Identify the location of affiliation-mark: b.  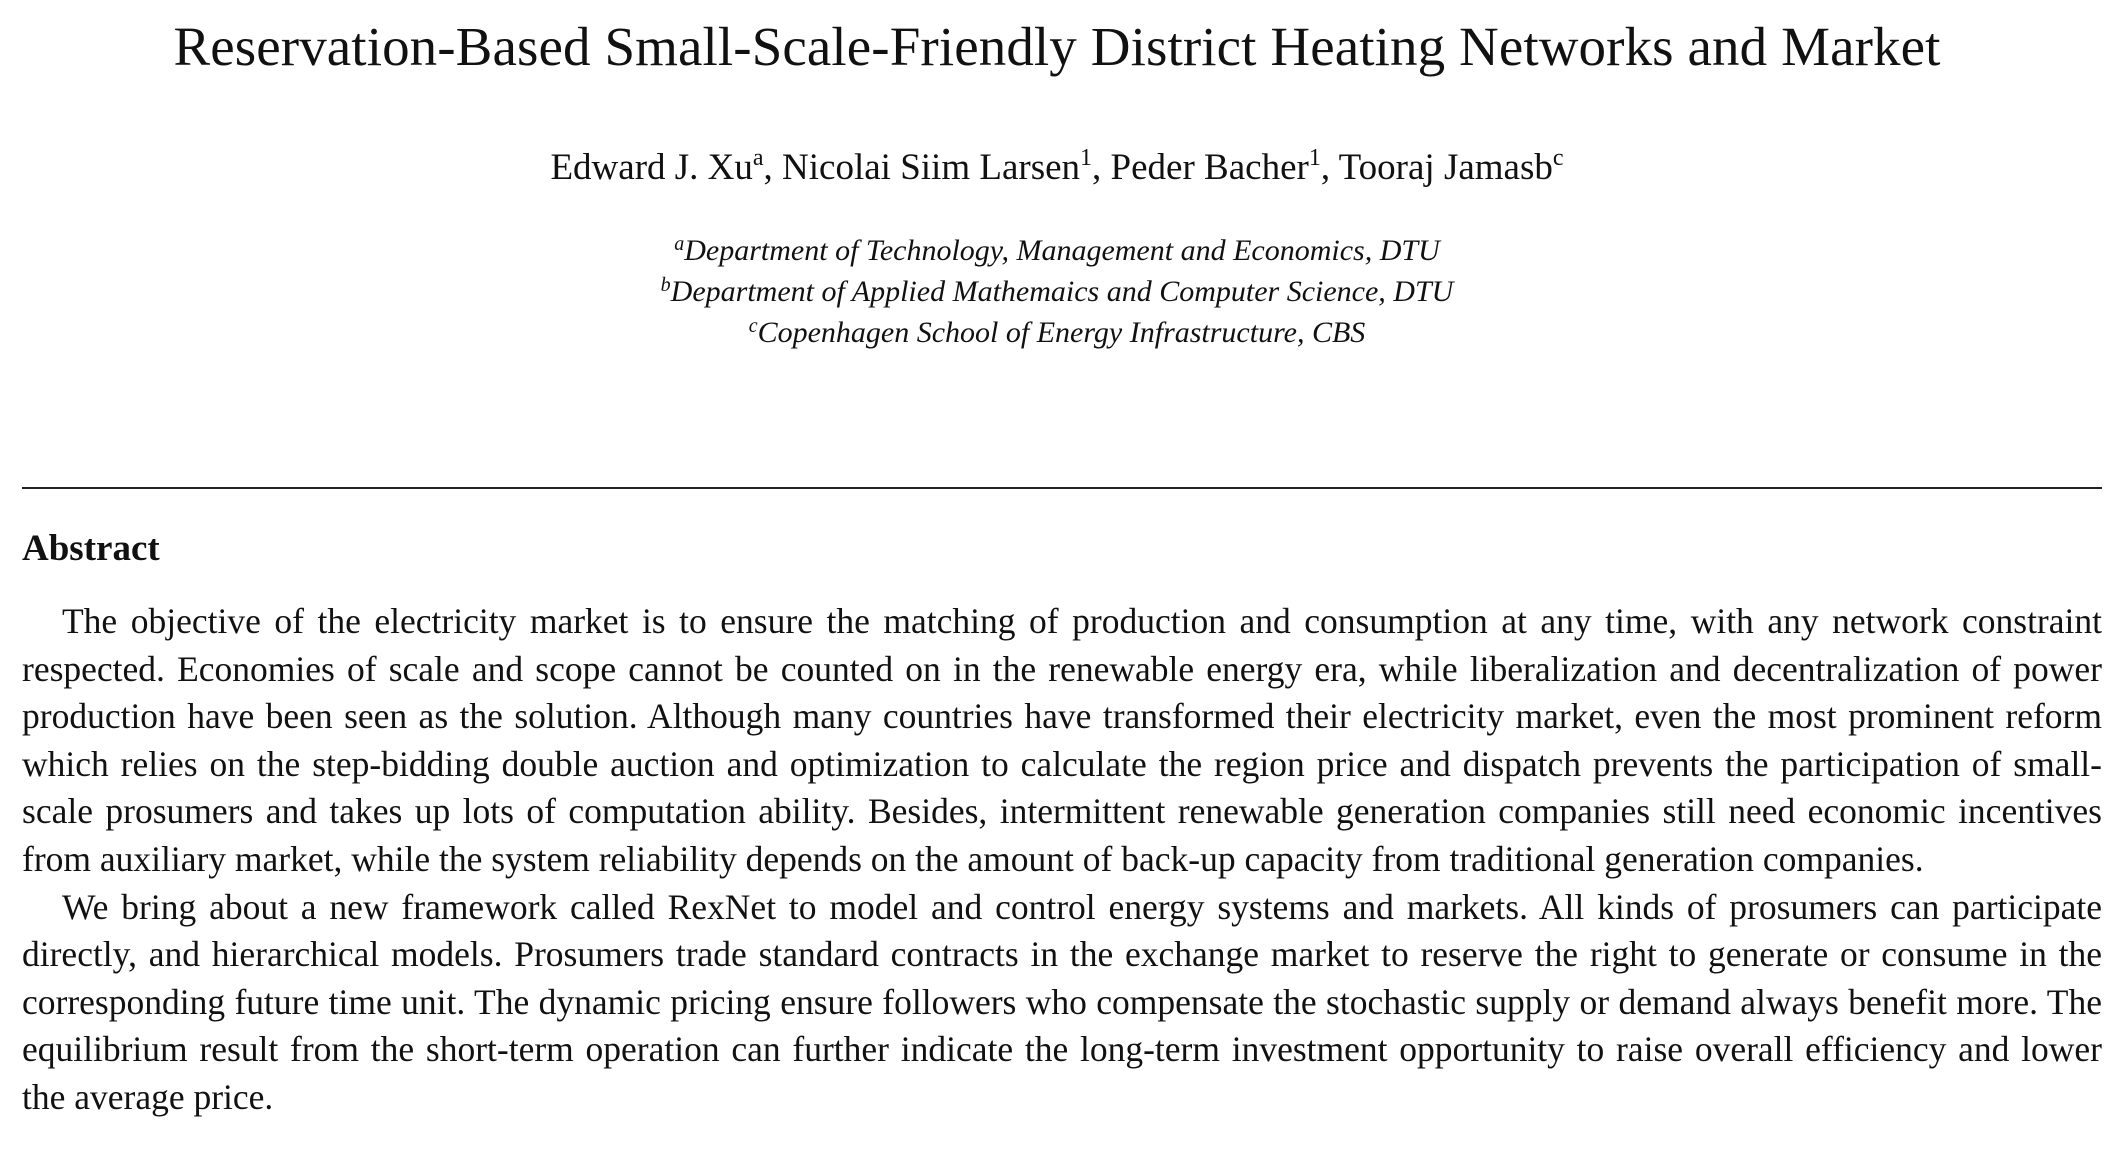
(665, 285).